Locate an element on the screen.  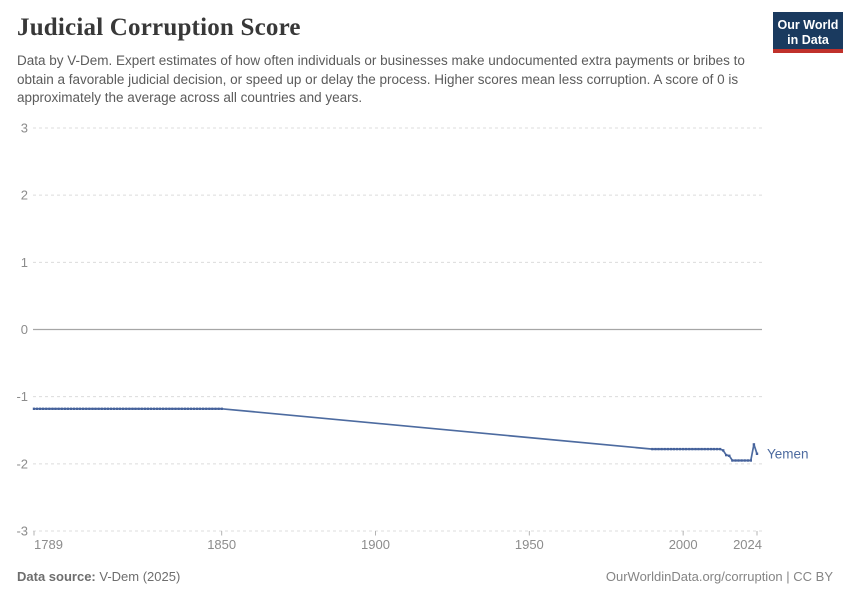
svg-text: 1900 is located at coordinates (375, 544).